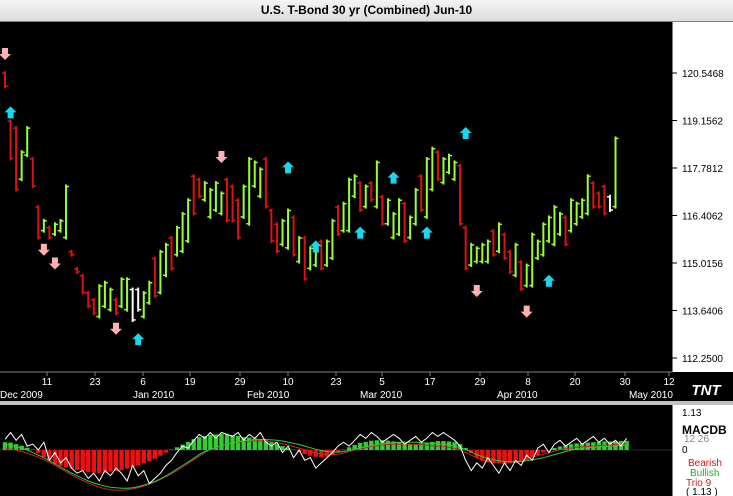 The image size is (733, 496). What do you see at coordinates (702, 197) in the screenshot?
I see `price-axis-panel` at bounding box center [702, 197].